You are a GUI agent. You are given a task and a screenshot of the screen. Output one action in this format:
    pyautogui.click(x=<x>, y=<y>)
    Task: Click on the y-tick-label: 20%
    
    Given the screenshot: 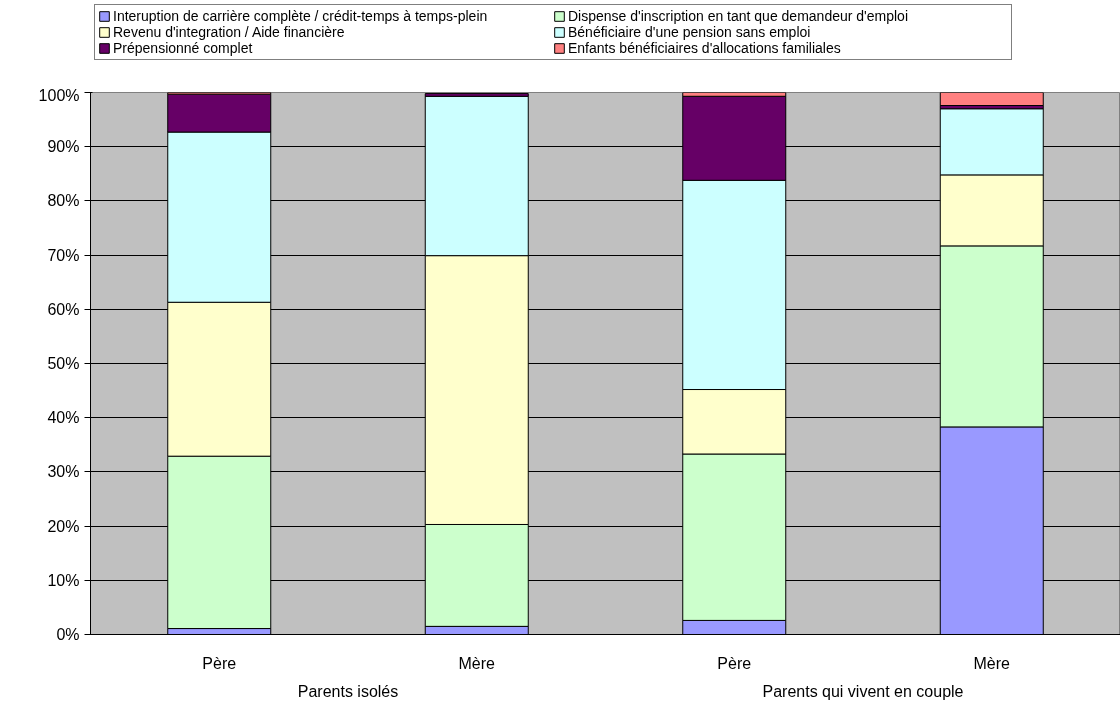 What is the action you would take?
    pyautogui.click(x=63, y=526)
    